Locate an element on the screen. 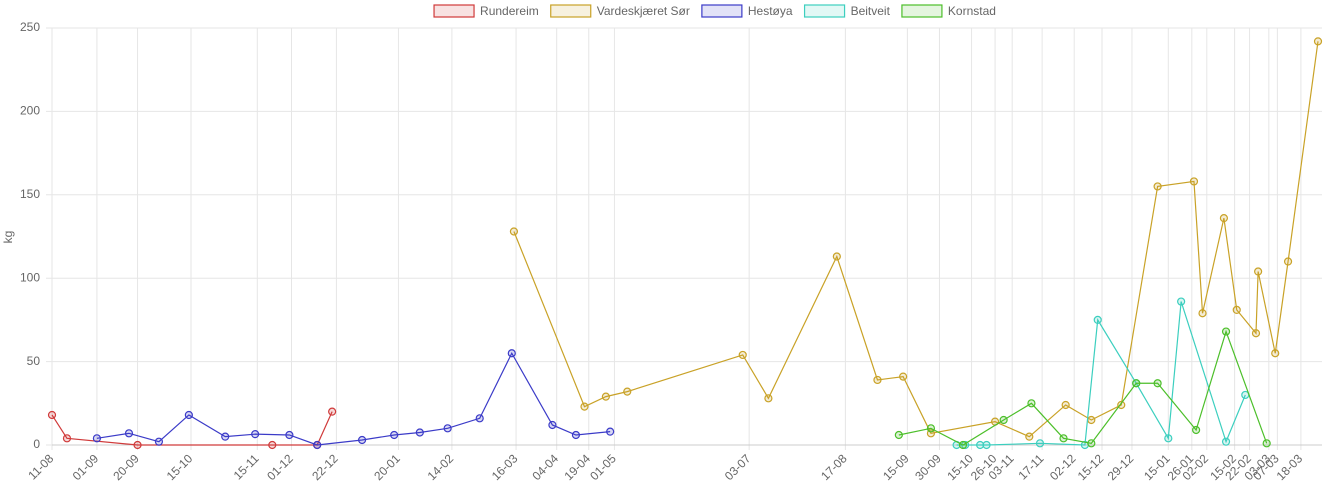  x-tick-label: 16-03 is located at coordinates (505, 467).